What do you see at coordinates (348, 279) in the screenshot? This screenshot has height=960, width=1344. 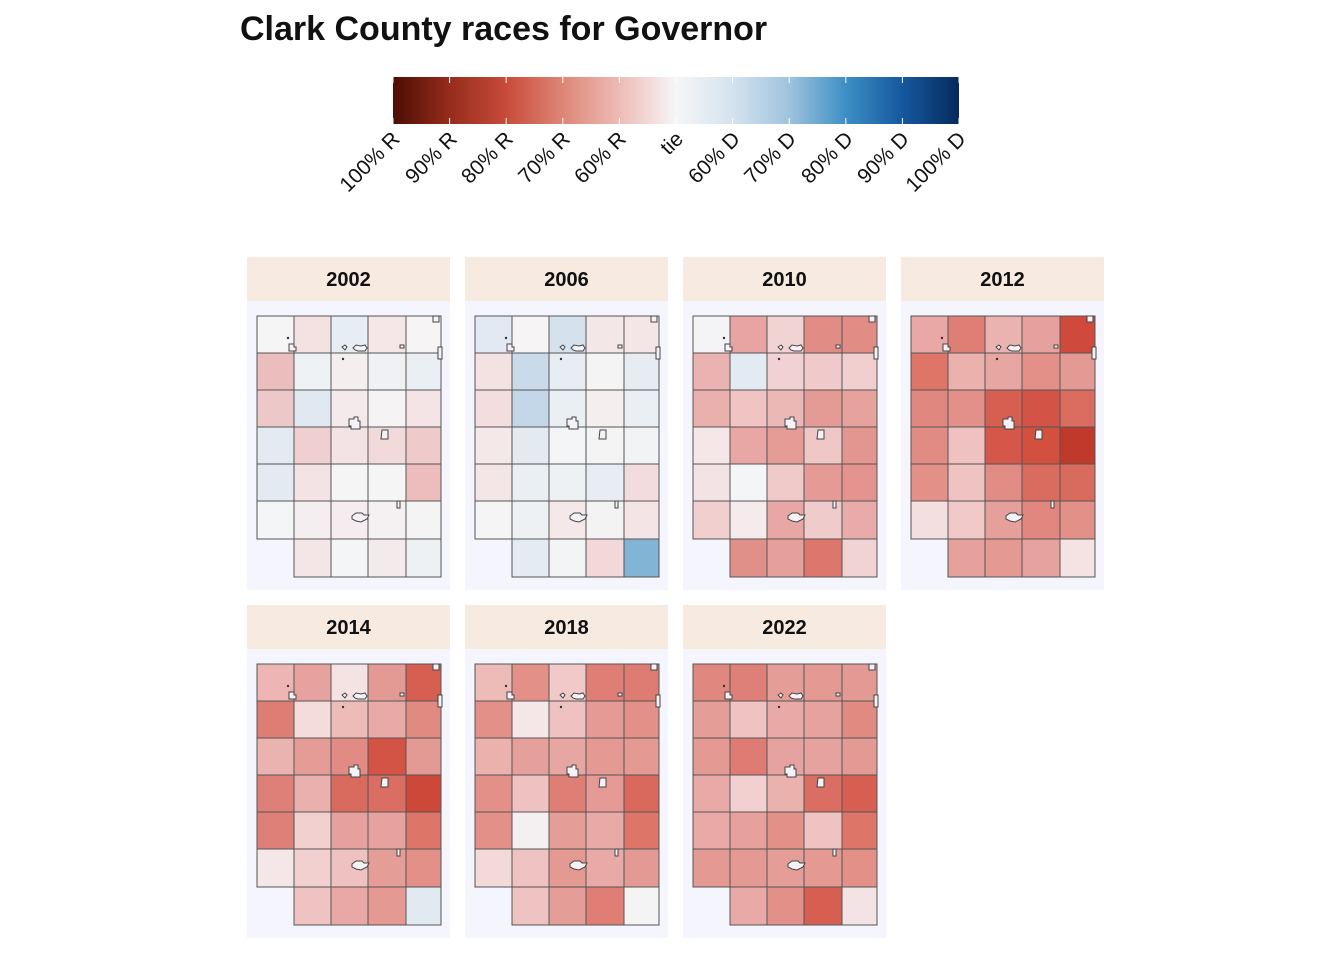 I see `panel-year-label: 2002` at bounding box center [348, 279].